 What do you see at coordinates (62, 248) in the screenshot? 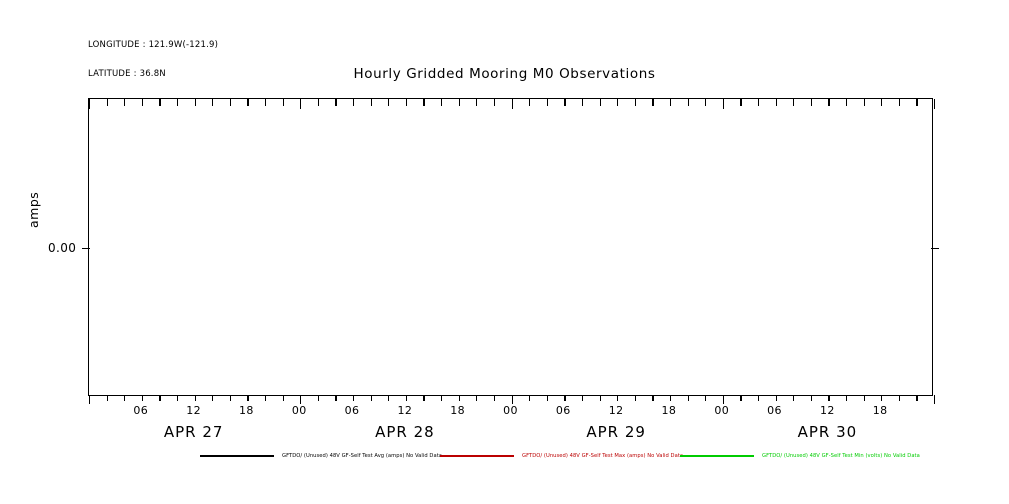
I see `y-axis-tick-label: 0.00` at bounding box center [62, 248].